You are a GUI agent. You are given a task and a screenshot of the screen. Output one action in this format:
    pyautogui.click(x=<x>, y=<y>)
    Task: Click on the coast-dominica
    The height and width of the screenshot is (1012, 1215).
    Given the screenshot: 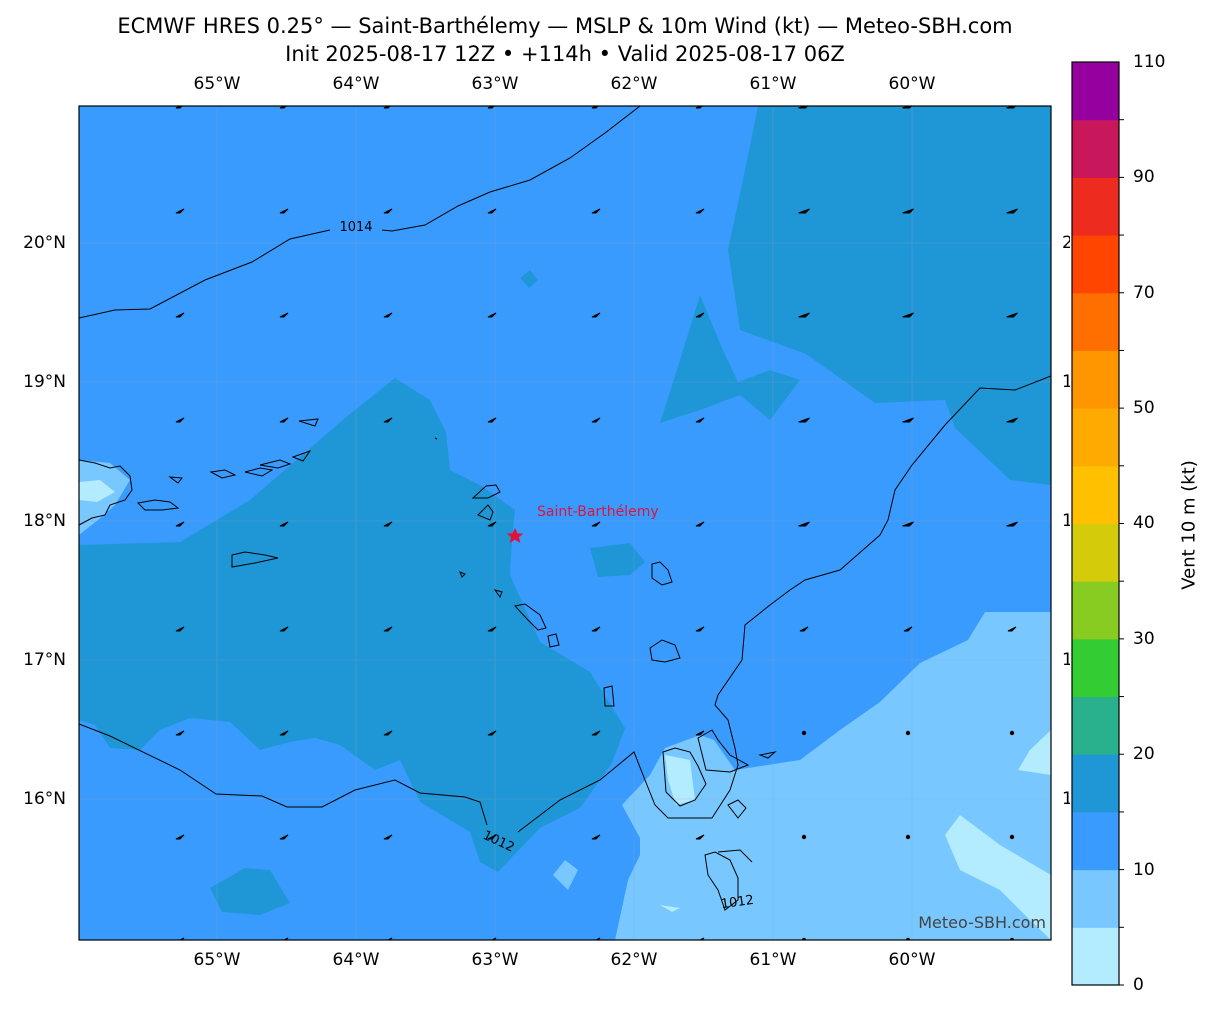 What is the action you would take?
    pyautogui.click(x=721, y=881)
    